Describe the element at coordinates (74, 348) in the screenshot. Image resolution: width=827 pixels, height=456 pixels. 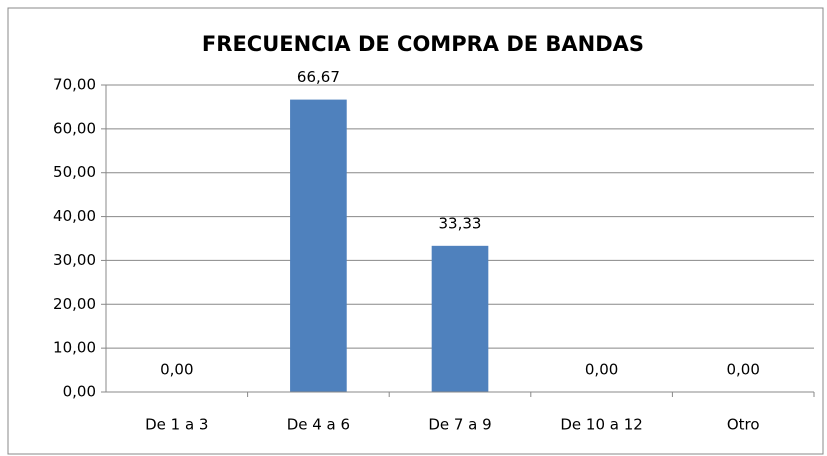
I see `y-tick-label: 10,00` at that location.